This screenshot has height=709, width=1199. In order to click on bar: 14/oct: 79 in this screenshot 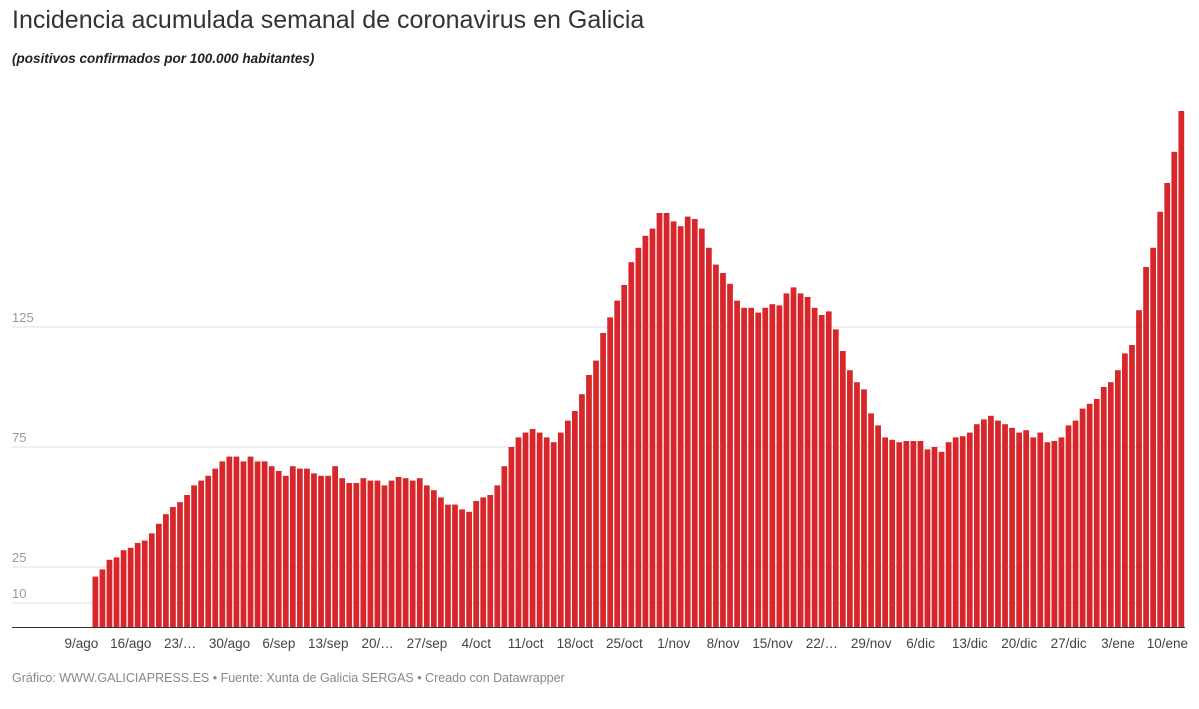, I will do `click(546, 532)`.